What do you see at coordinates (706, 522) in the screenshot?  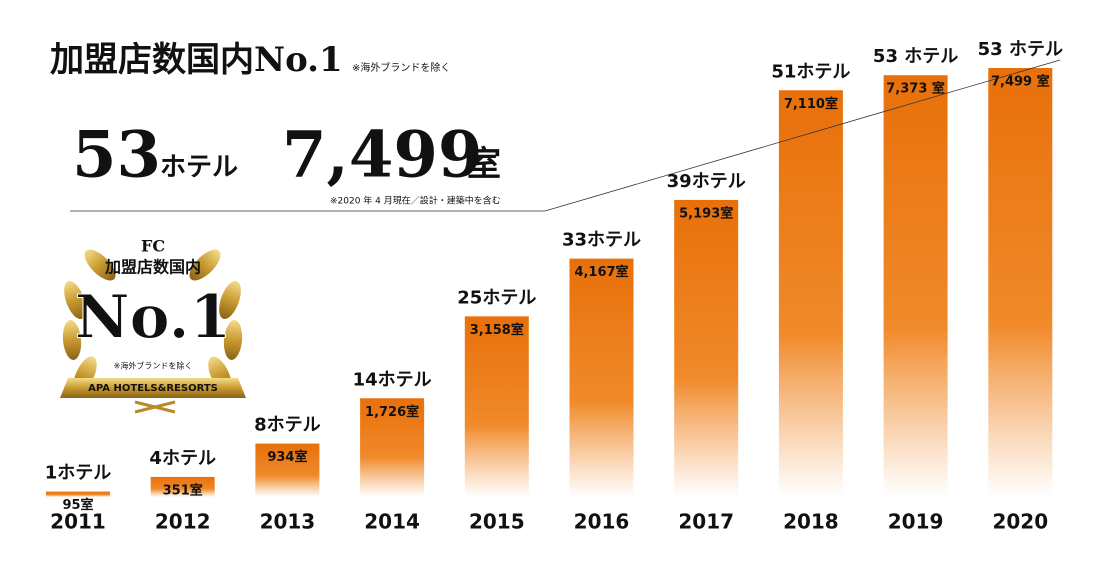 I see `x-tick-label: 2017` at bounding box center [706, 522].